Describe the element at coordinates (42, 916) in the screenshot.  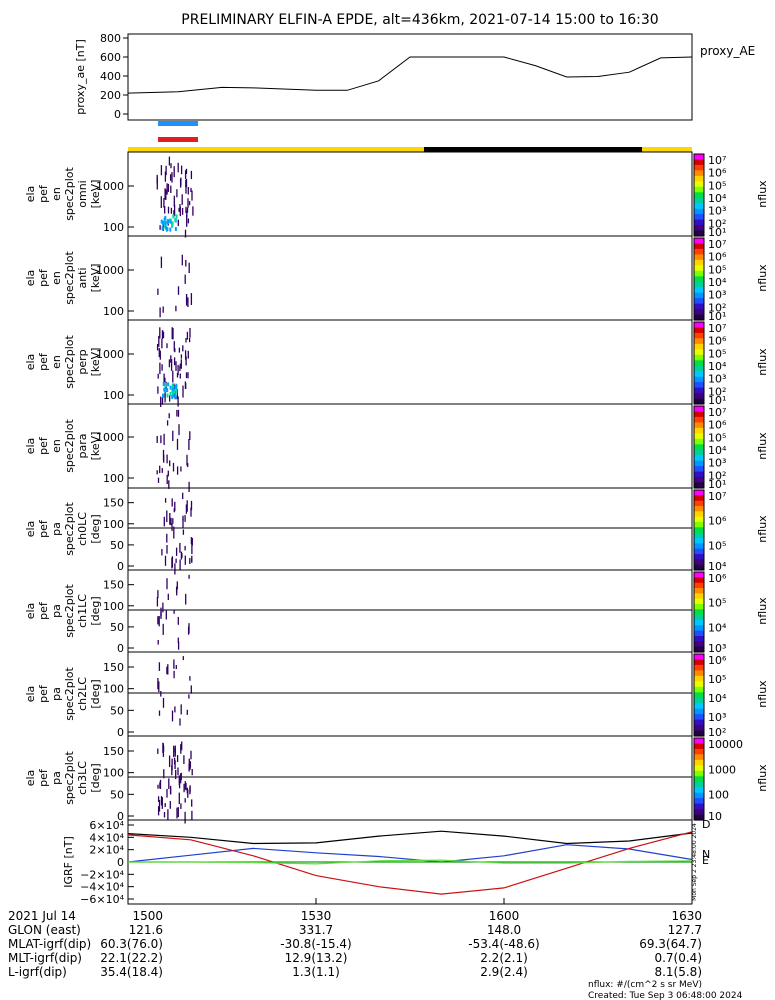
I see `ephemeris-row-label: 2021 Jul 14` at that location.